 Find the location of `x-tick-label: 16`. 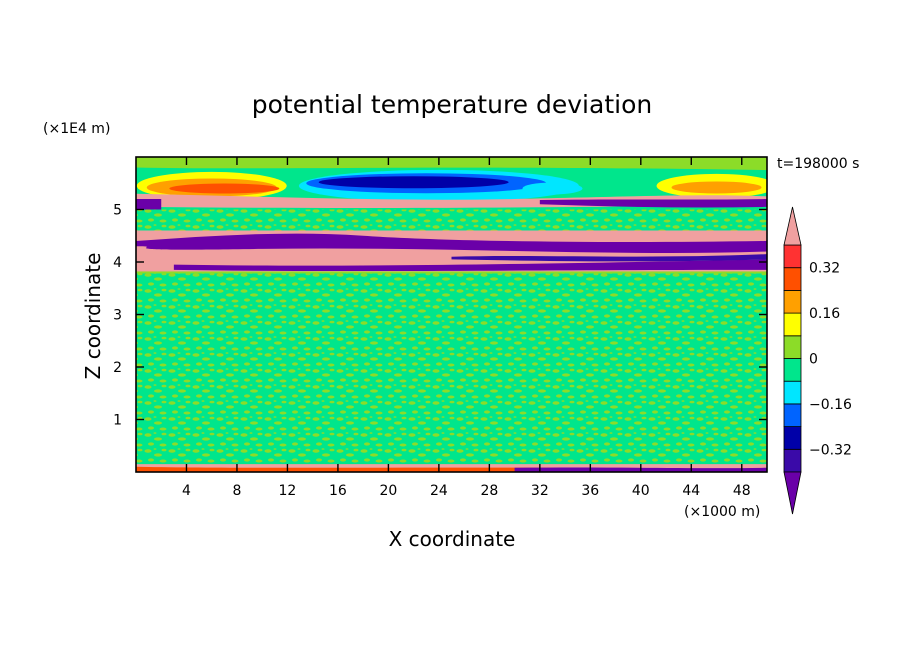

x-tick-label: 16 is located at coordinates (338, 491).